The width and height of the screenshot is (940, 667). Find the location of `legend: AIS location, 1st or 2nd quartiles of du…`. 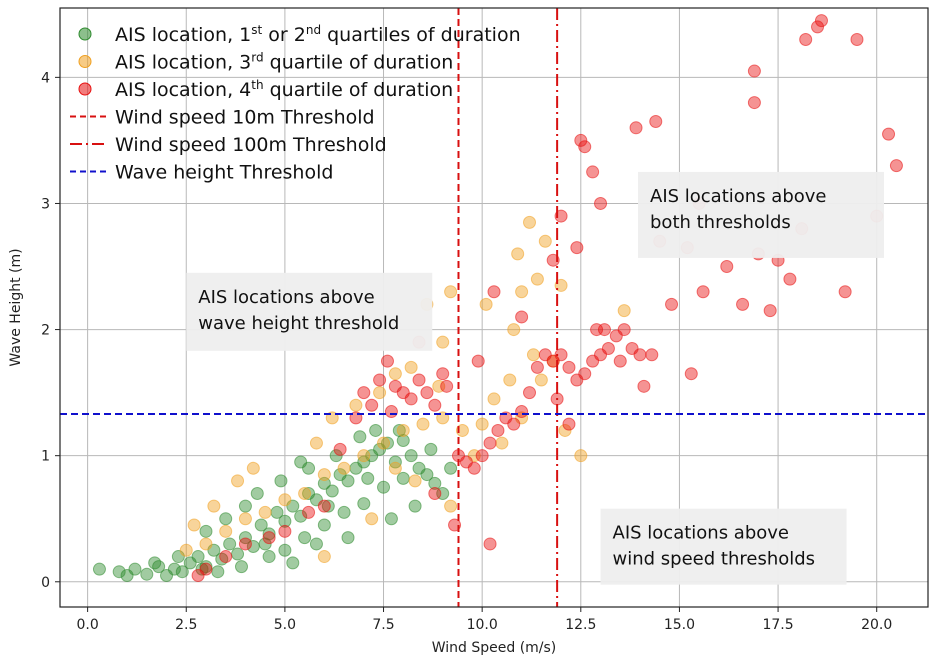

legend: AIS location, 1st or 2nd quartiles of du… is located at coordinates (295, 103).